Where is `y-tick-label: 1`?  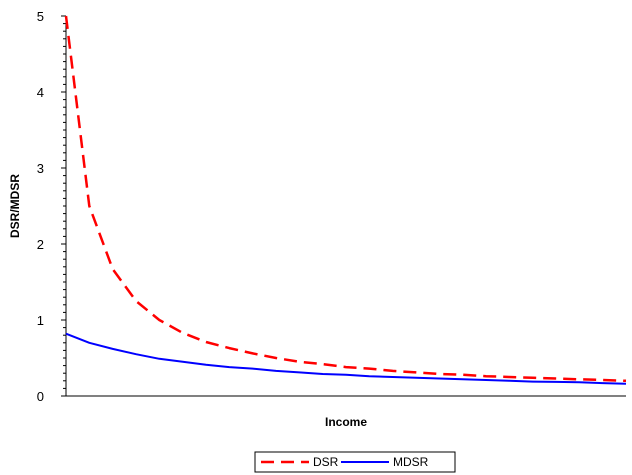 y-tick-label: 1 is located at coordinates (40, 320).